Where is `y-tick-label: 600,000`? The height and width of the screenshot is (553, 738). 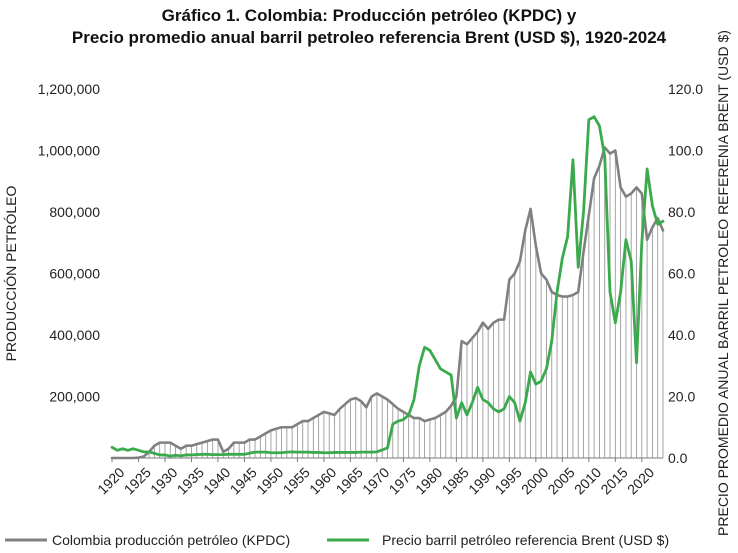
y-tick-label: 600,000 is located at coordinates (74, 274).